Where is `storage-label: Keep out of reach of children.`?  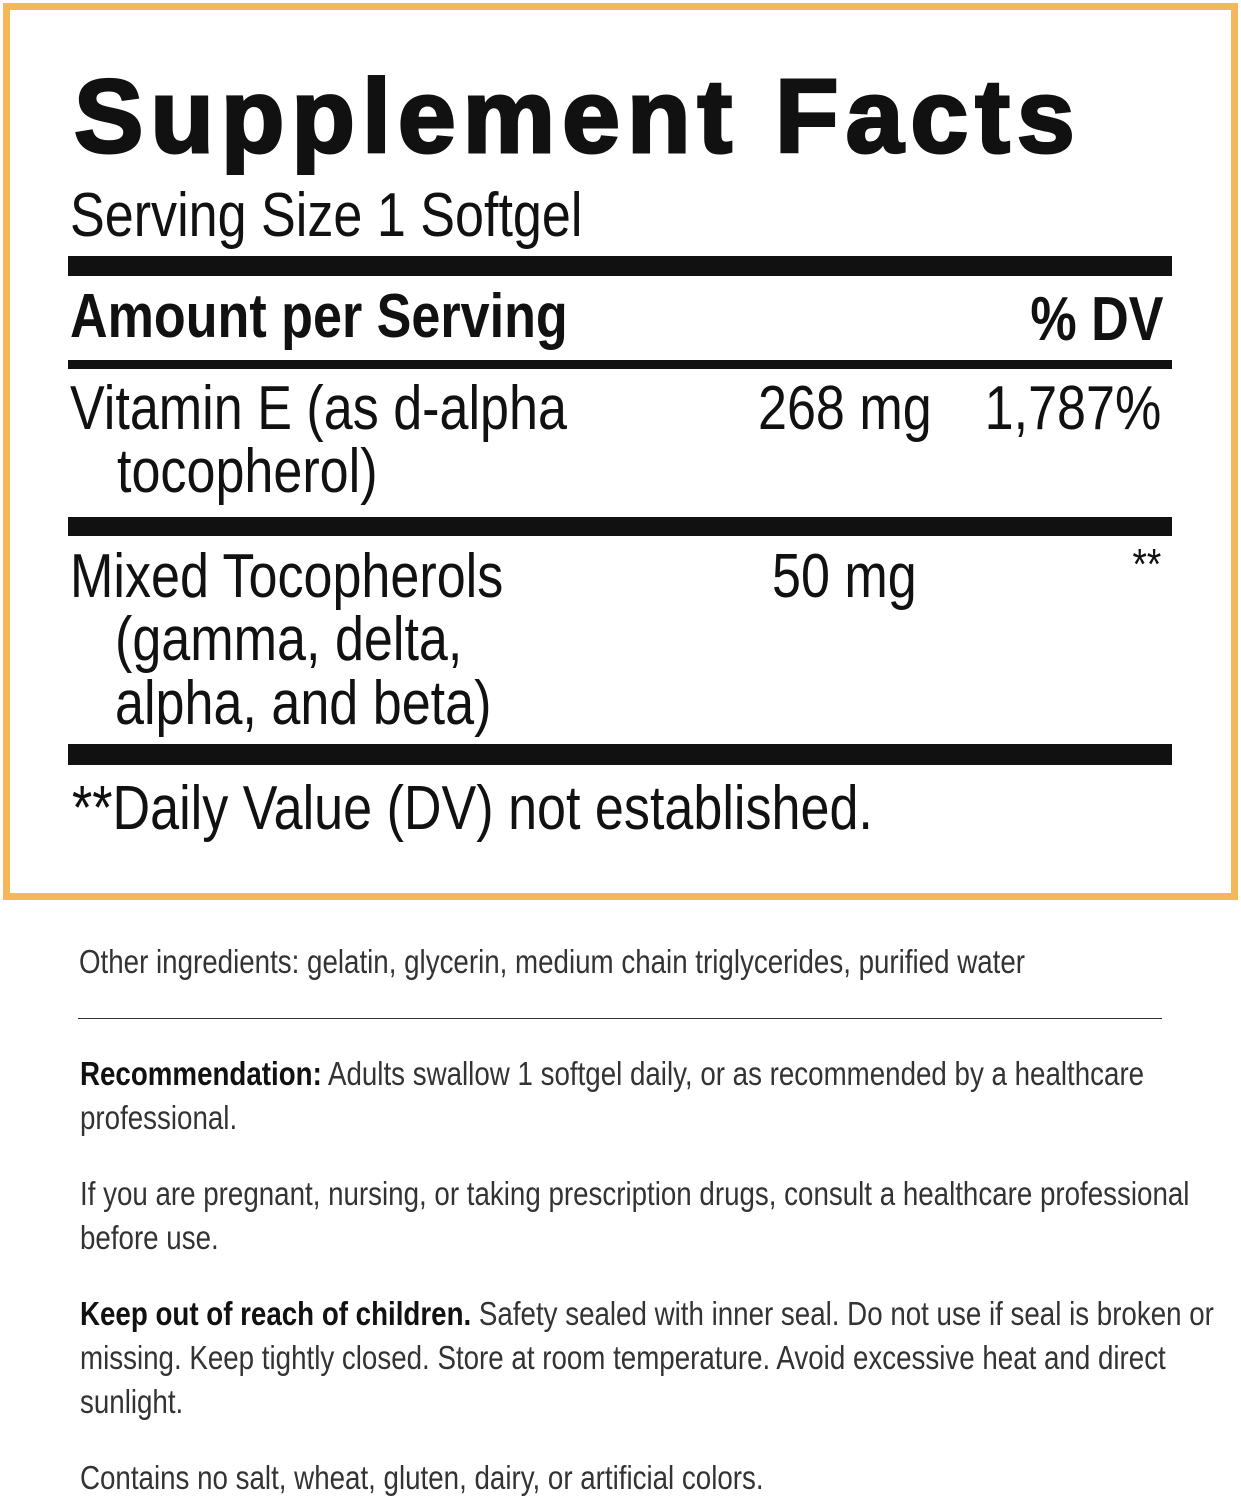 storage-label: Keep out of reach of children. is located at coordinates (276, 1313).